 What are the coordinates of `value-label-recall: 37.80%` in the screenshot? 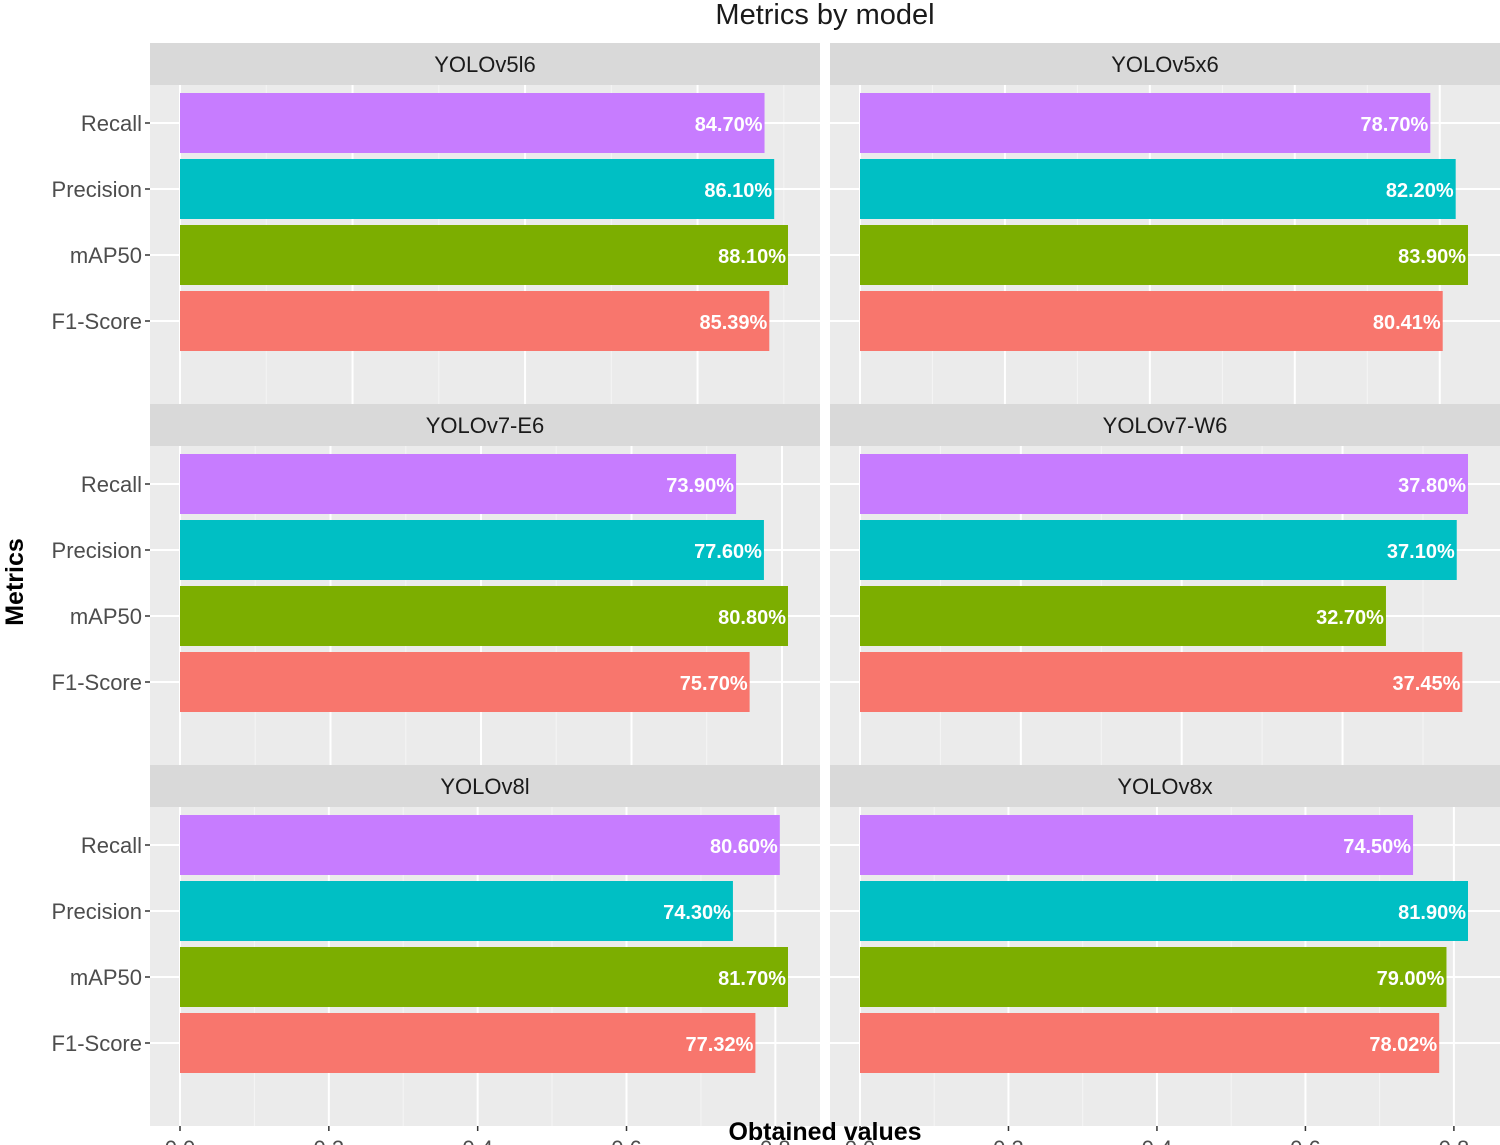 It's located at (1432, 486).